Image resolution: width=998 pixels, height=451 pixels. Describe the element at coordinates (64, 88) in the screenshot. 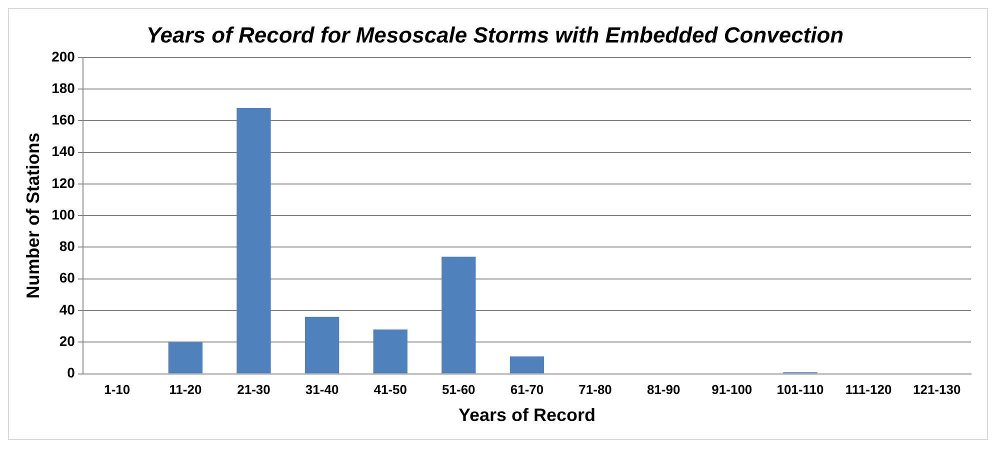

I see `y-tick-label: 180` at that location.